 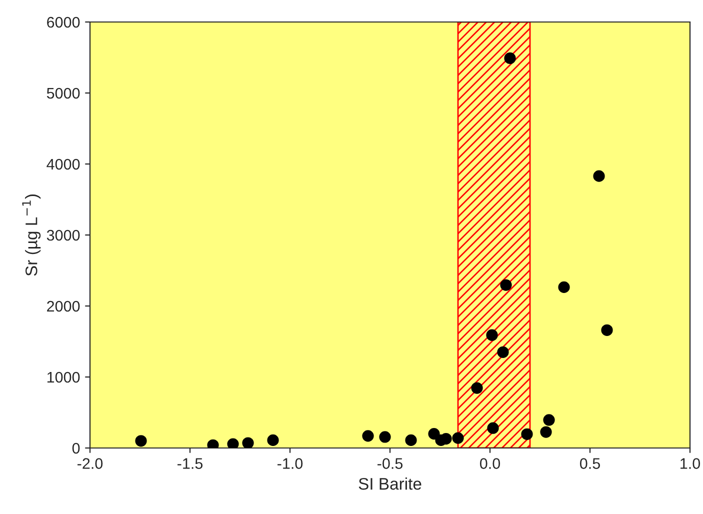 What do you see at coordinates (63, 164) in the screenshot?
I see `y-tick-label: 4000` at bounding box center [63, 164].